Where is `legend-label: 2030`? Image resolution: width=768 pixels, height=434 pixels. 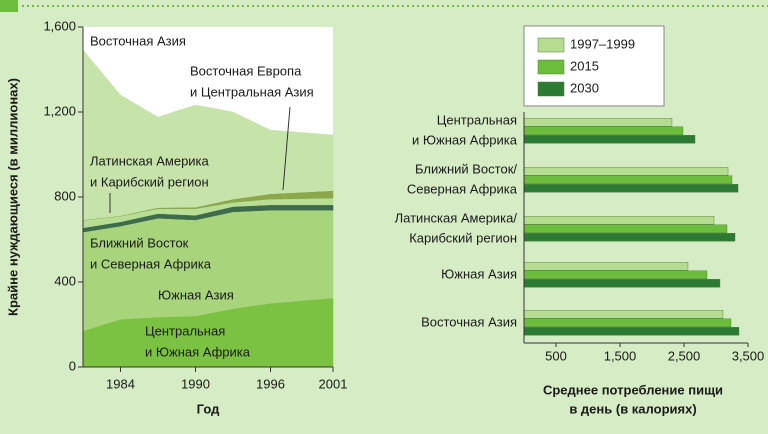
legend-label: 2030 is located at coordinates (584, 87).